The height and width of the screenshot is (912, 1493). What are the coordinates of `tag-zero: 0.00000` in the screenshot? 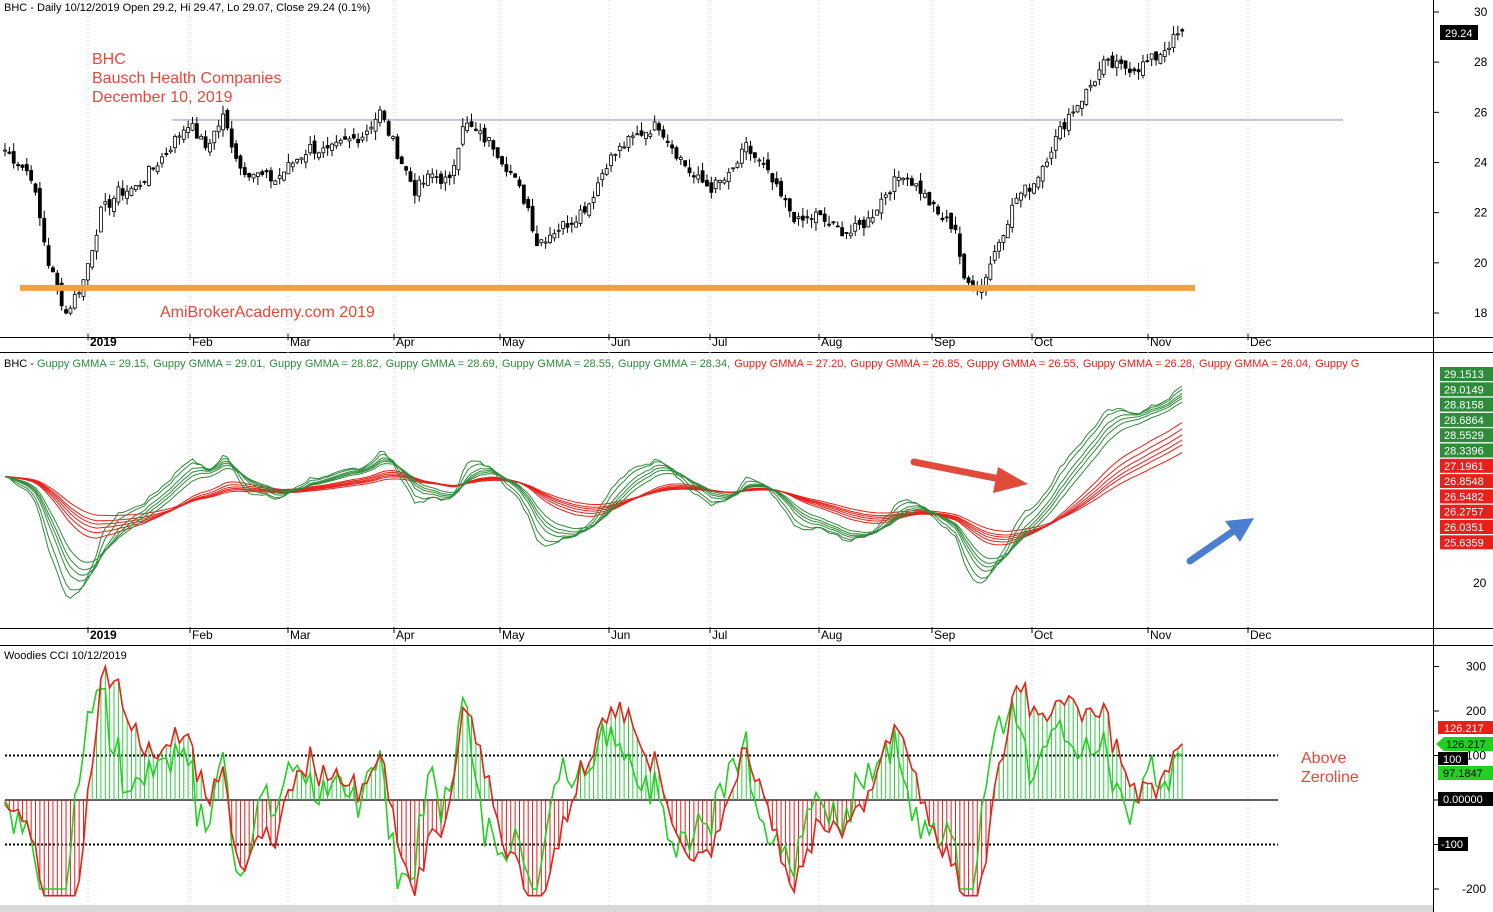 It's located at (1463, 800).